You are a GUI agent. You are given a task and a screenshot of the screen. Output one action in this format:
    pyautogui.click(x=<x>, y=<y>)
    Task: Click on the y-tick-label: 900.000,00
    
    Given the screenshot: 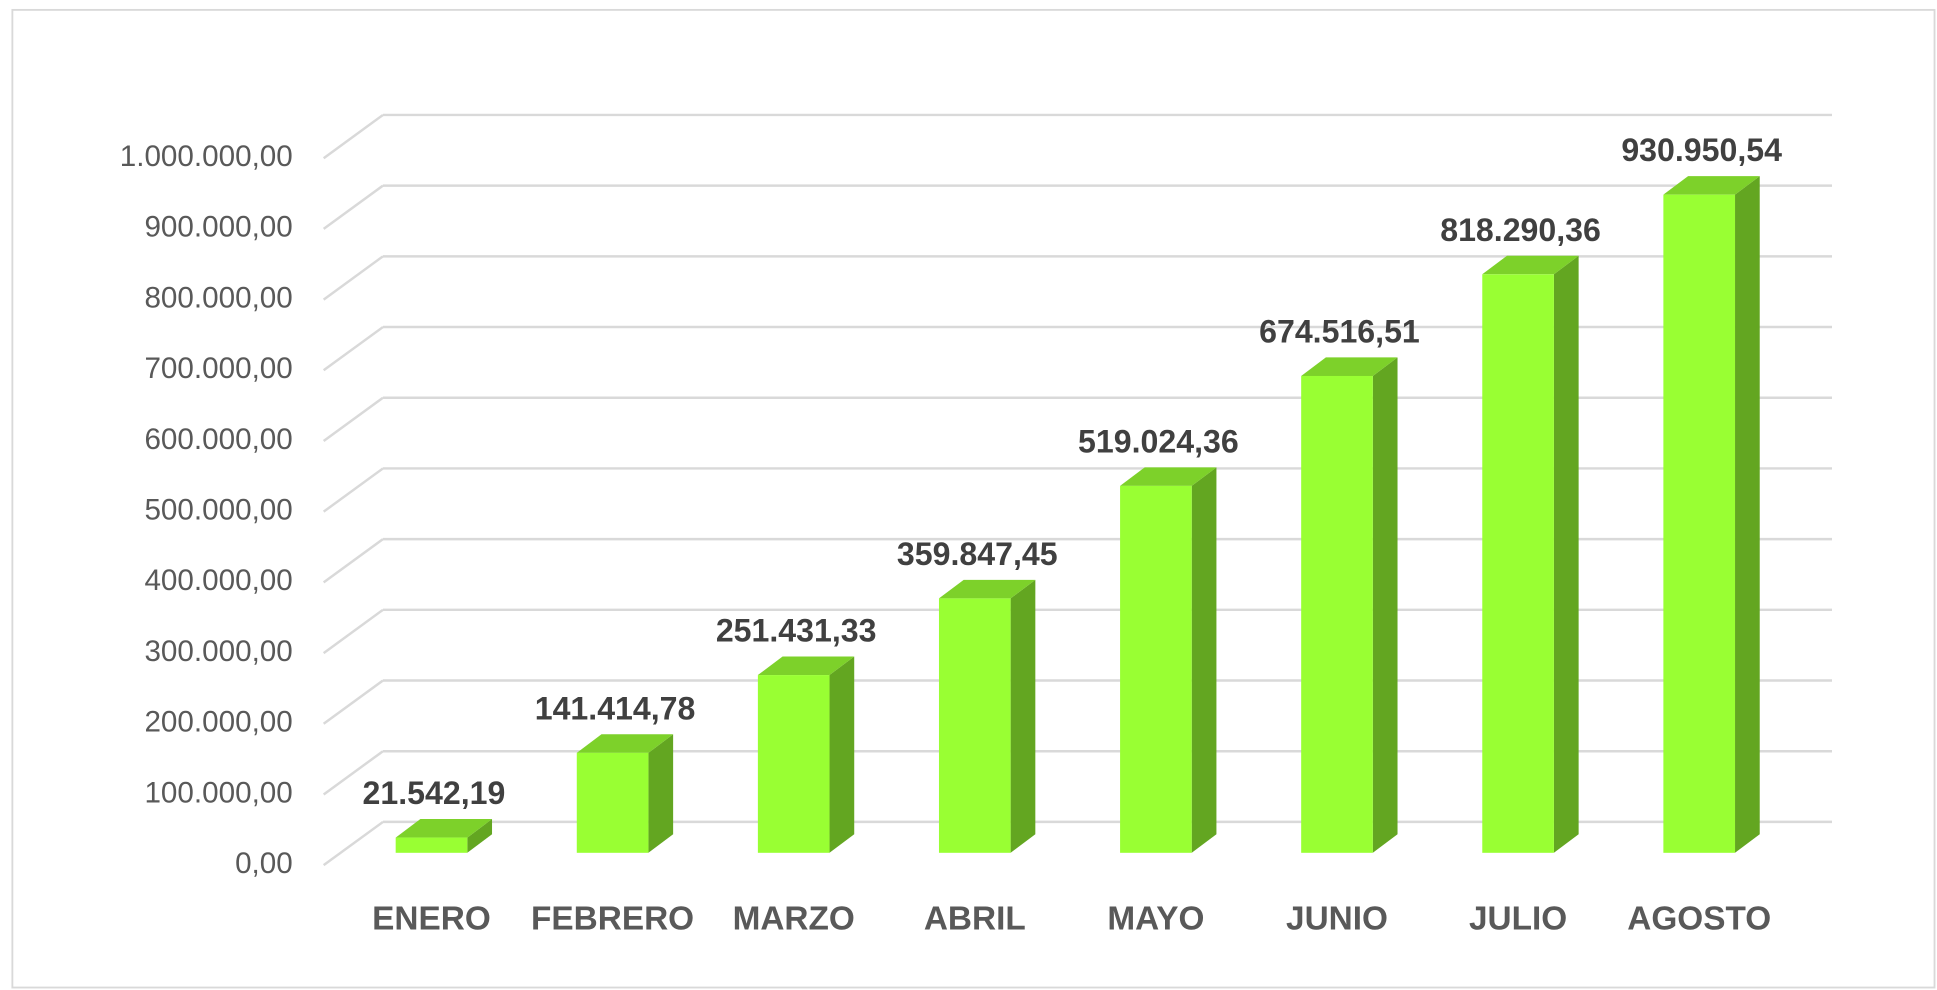 What is the action you would take?
    pyautogui.click(x=218, y=227)
    